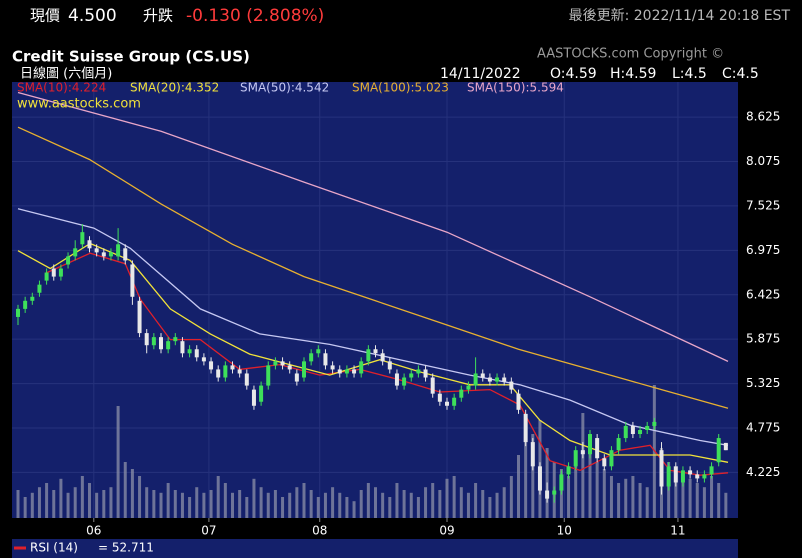  I want to click on quote-date: 14/11/2022, so click(480, 74).